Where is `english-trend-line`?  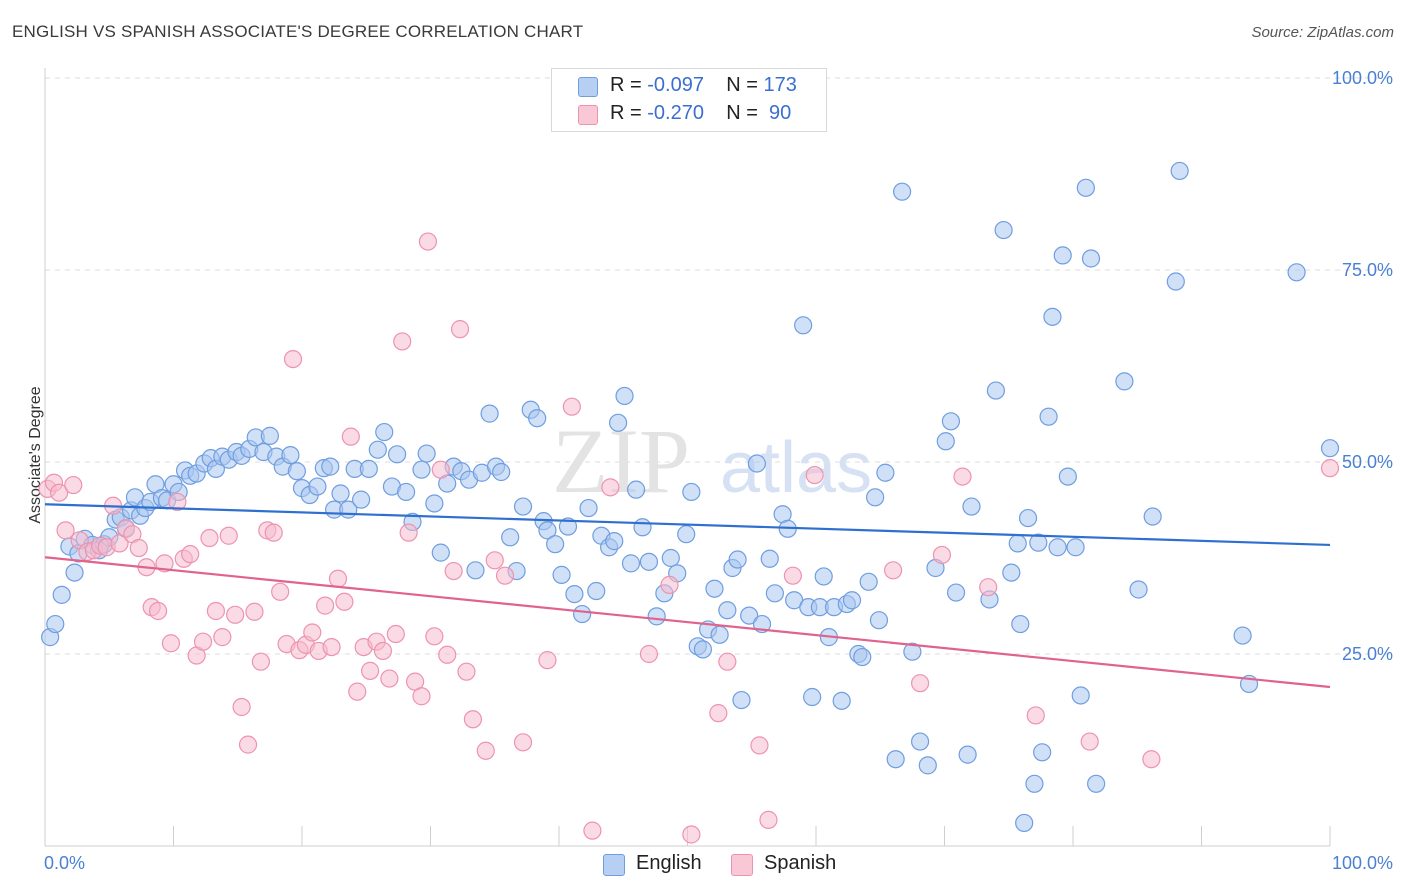
english-trend-line is located at coordinates (687, 525).